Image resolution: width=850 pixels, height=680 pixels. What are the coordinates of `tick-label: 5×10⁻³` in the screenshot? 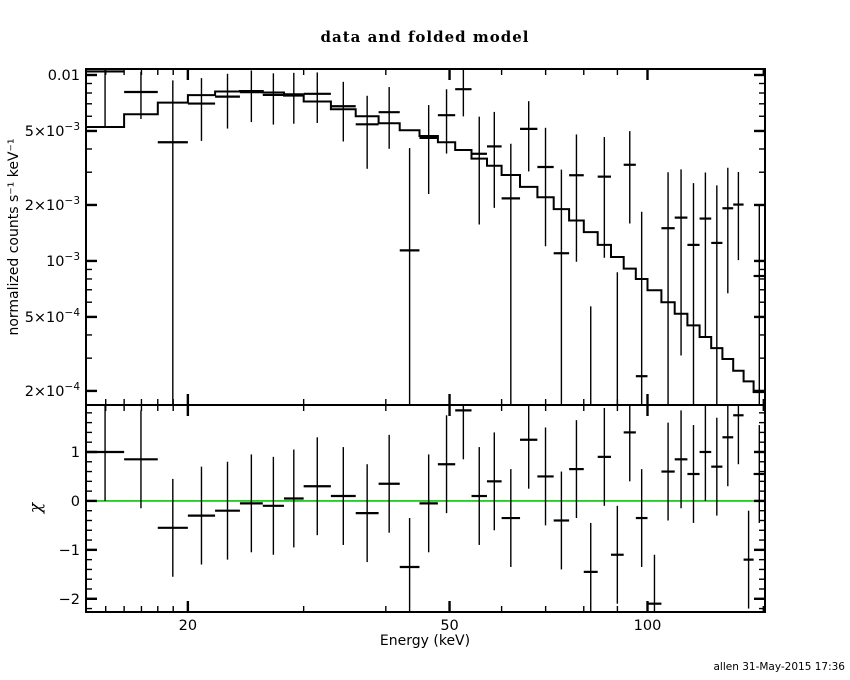 It's located at (52, 130).